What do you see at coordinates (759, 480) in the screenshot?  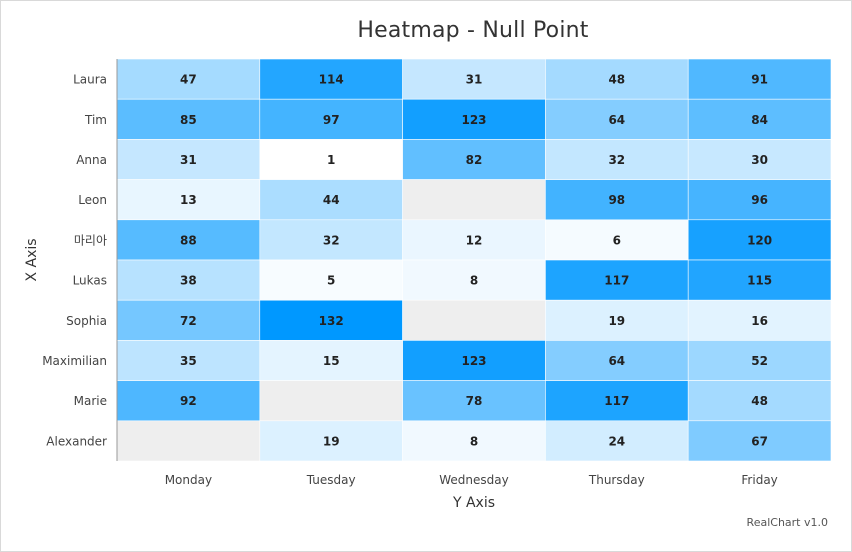 I see `column-tick-label: Friday` at bounding box center [759, 480].